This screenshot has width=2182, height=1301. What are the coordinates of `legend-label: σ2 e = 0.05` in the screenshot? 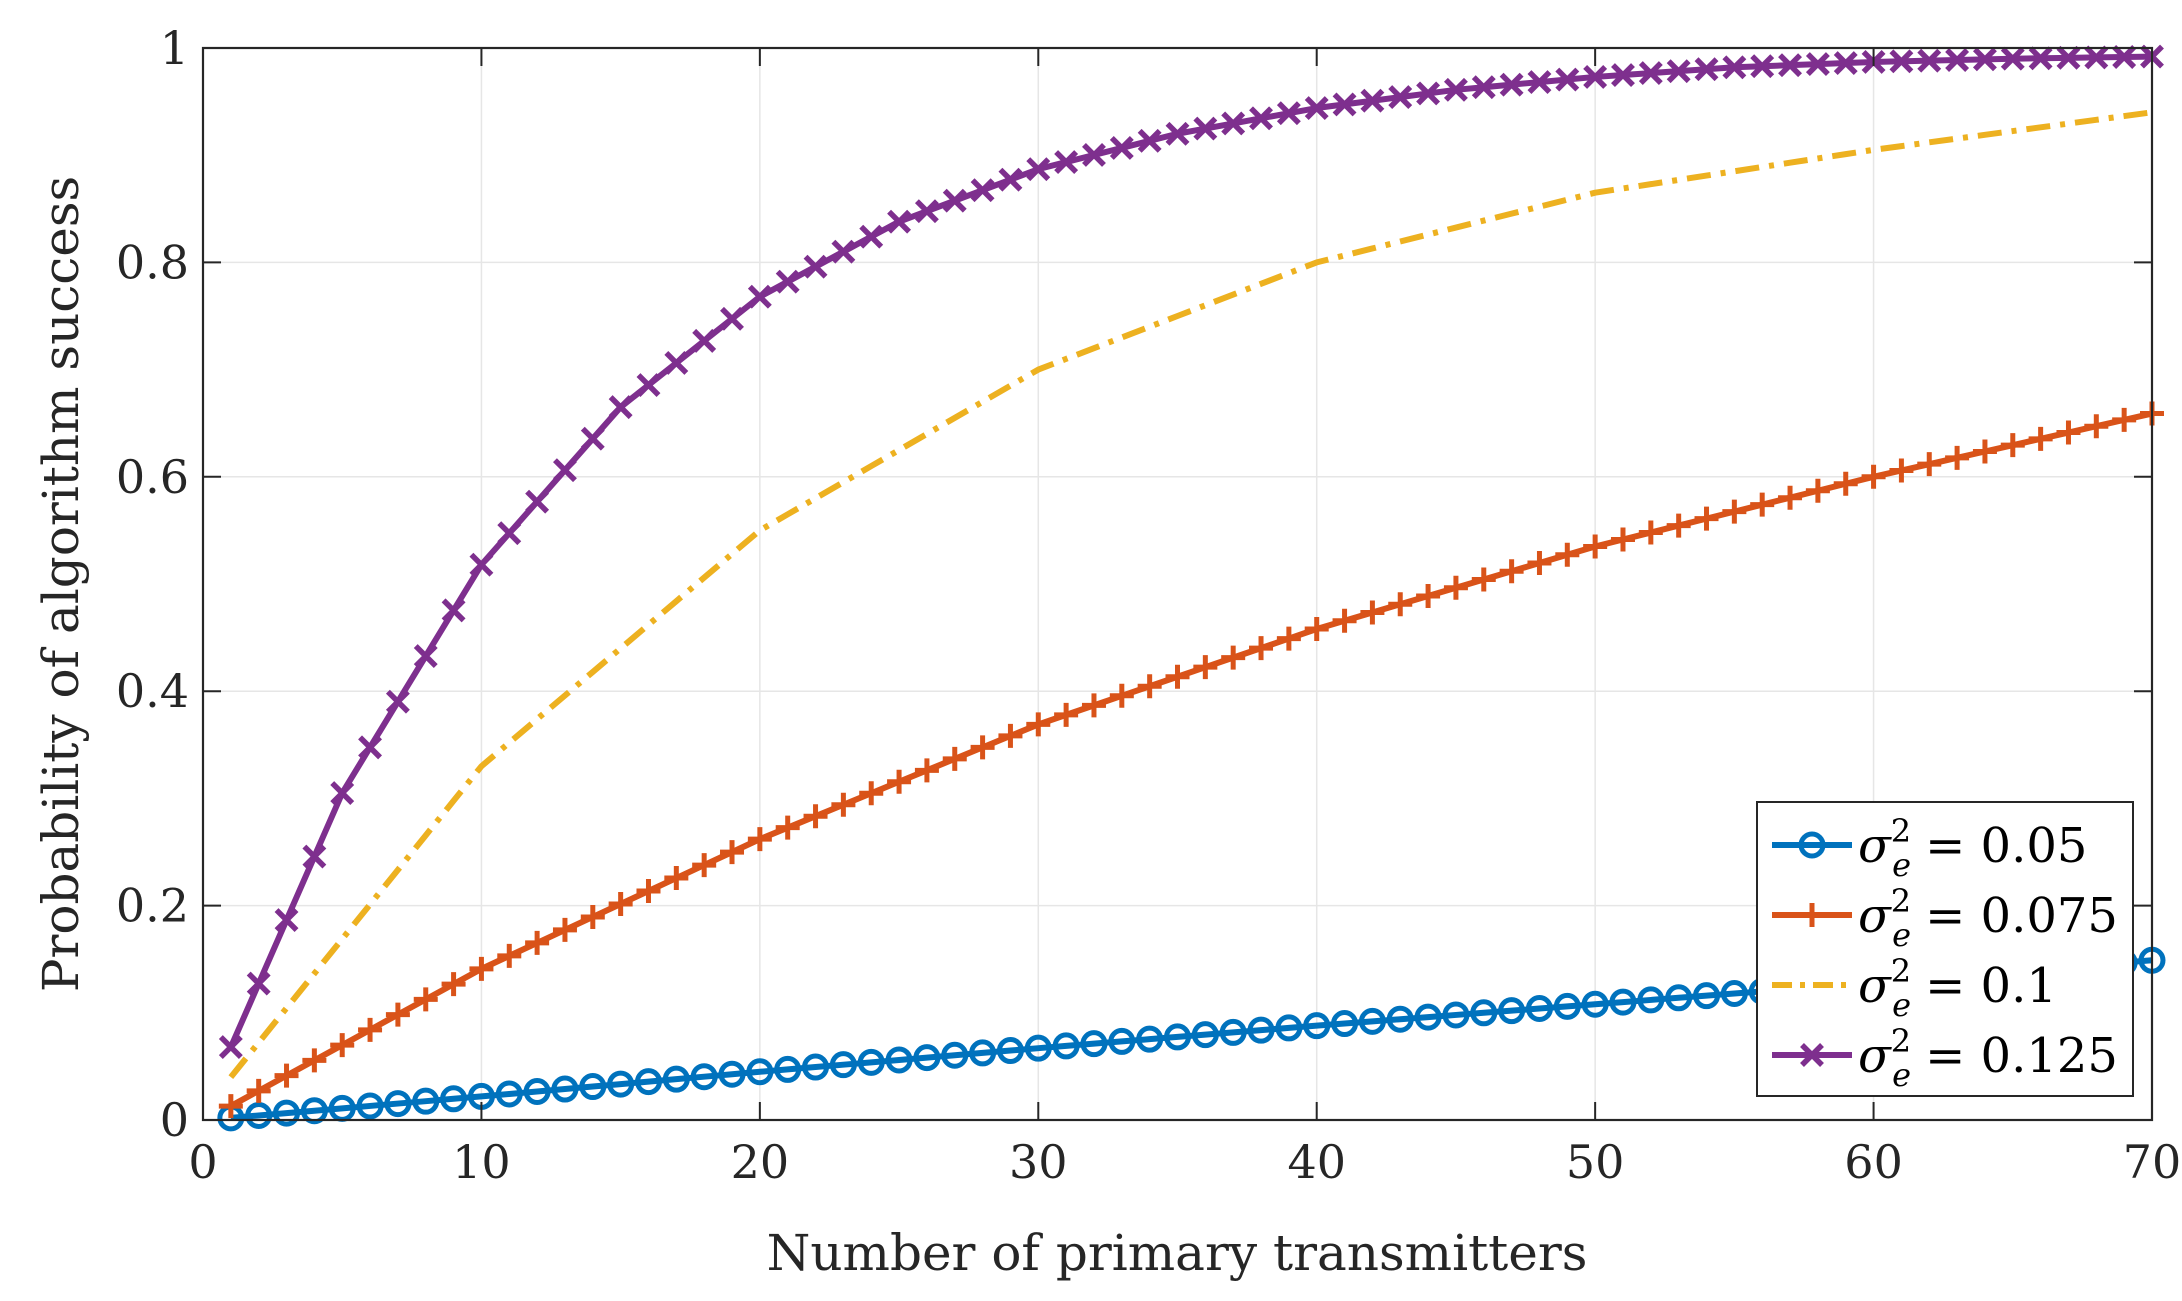 It's located at (1972, 848).